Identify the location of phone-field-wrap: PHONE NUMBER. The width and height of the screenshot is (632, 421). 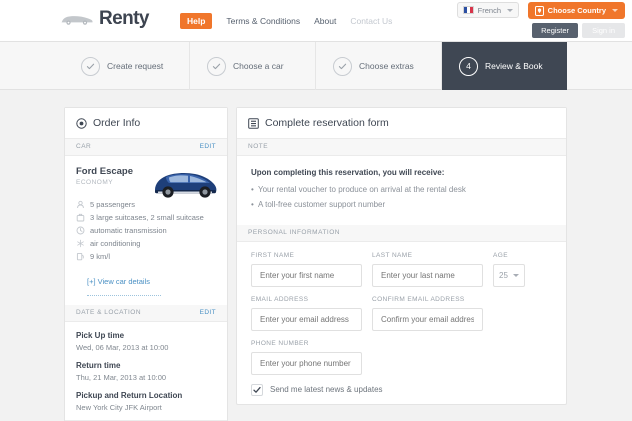
(306, 357).